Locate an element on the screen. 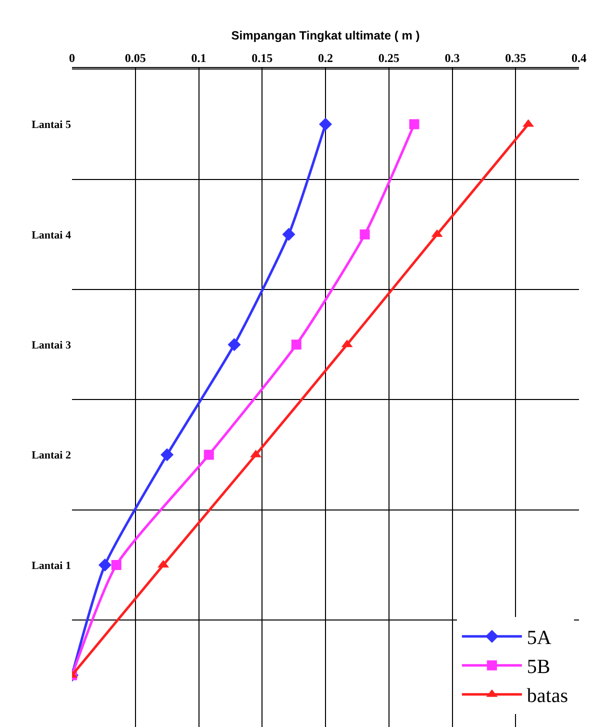 This screenshot has width=591, height=727. legend-label: 5A is located at coordinates (539, 638).